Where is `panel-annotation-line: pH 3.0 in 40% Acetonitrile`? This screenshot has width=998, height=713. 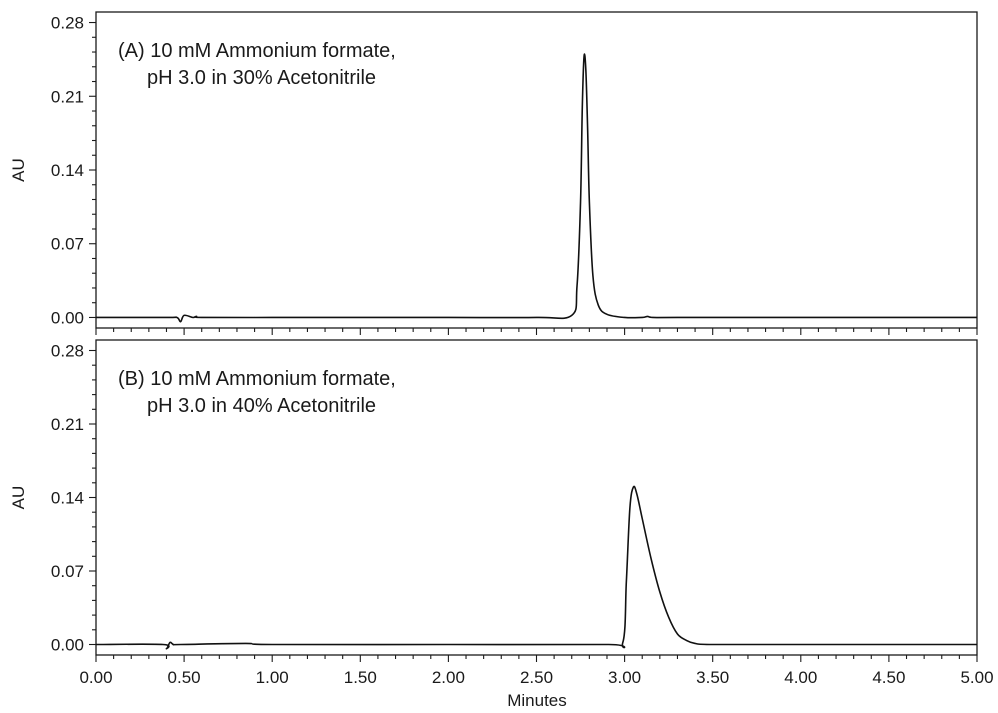 panel-annotation-line: pH 3.0 in 40% Acetonitrile is located at coordinates (261, 406).